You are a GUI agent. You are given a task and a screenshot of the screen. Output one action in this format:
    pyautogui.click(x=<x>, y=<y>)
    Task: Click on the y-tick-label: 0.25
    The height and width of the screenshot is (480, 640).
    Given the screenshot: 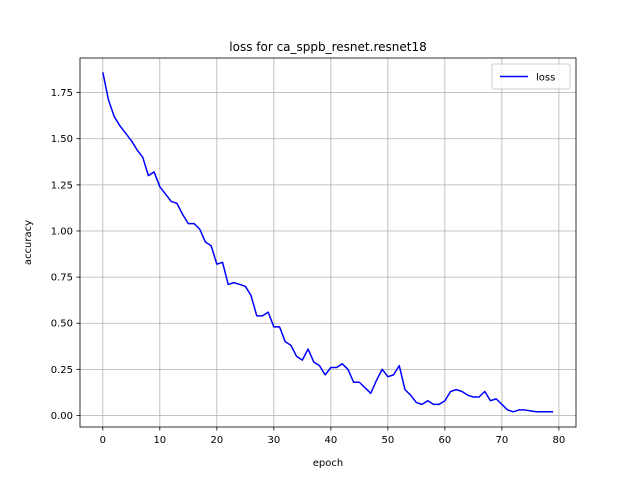 What is the action you would take?
    pyautogui.click(x=62, y=370)
    